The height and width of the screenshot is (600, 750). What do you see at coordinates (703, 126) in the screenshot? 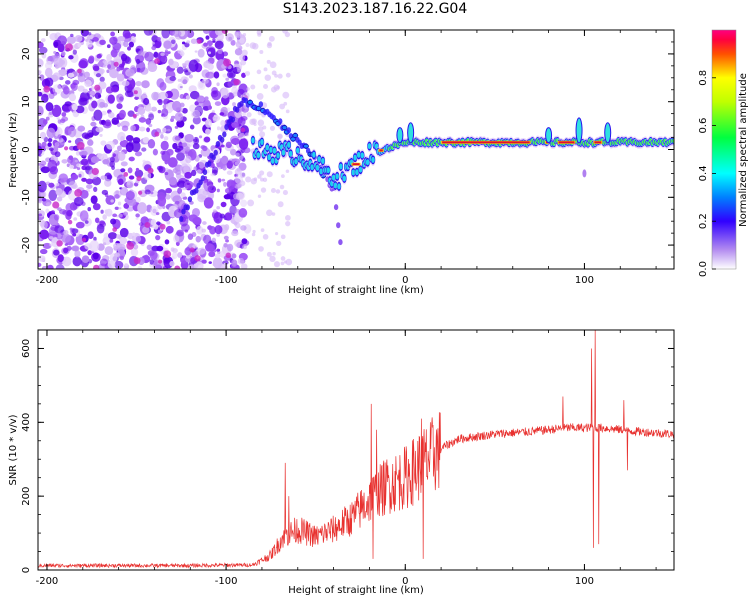
I see `colorbar-tick-label: 0.6` at bounding box center [703, 126].